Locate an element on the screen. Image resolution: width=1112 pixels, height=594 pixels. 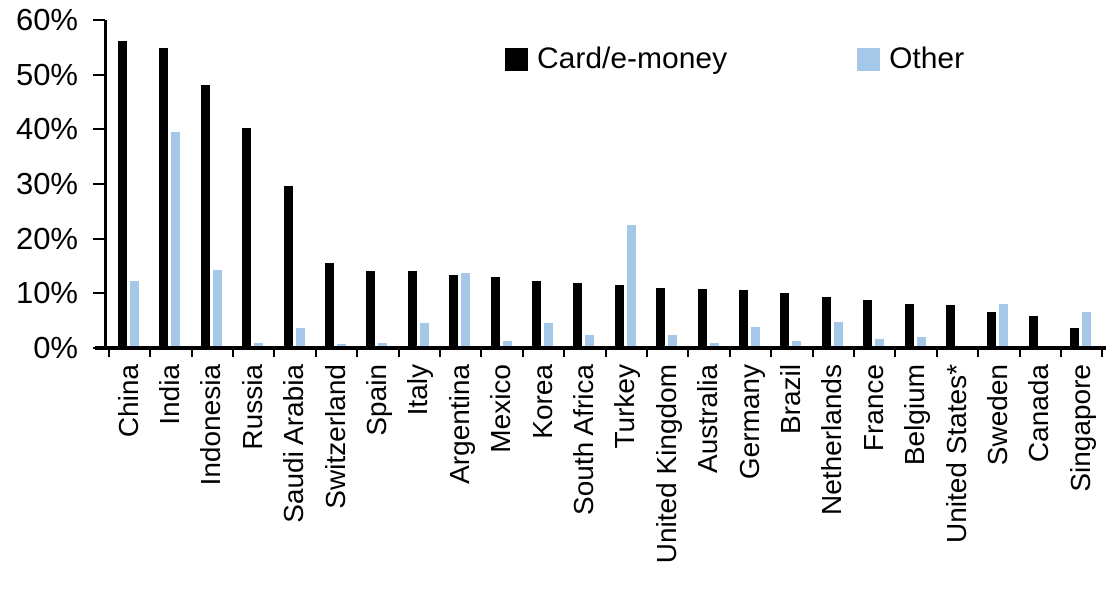
bar-card-e-money-mexico is located at coordinates (495, 312).